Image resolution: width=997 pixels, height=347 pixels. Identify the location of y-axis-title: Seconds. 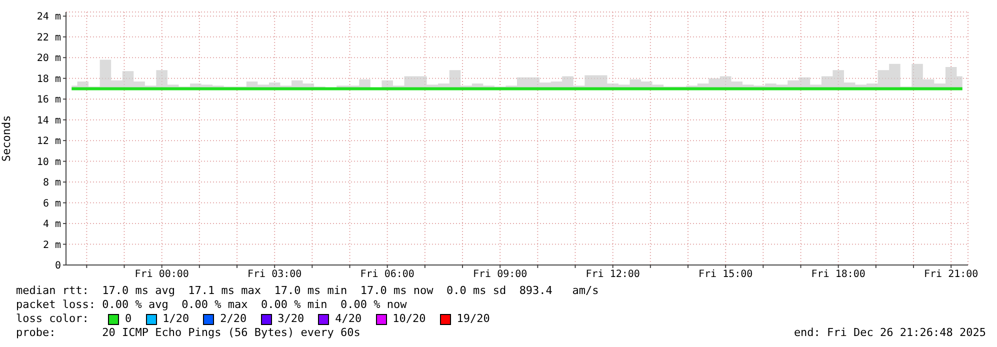
(6, 138).